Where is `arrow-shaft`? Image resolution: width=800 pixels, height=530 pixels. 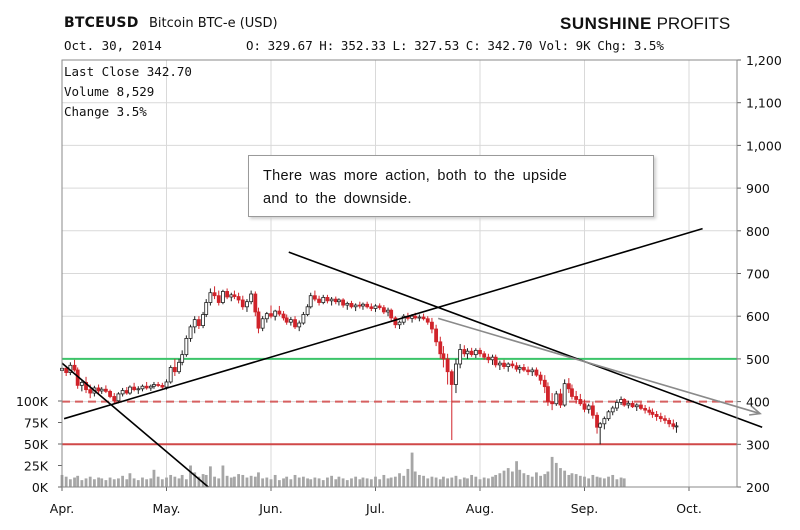 arrow-shaft is located at coordinates (599, 366).